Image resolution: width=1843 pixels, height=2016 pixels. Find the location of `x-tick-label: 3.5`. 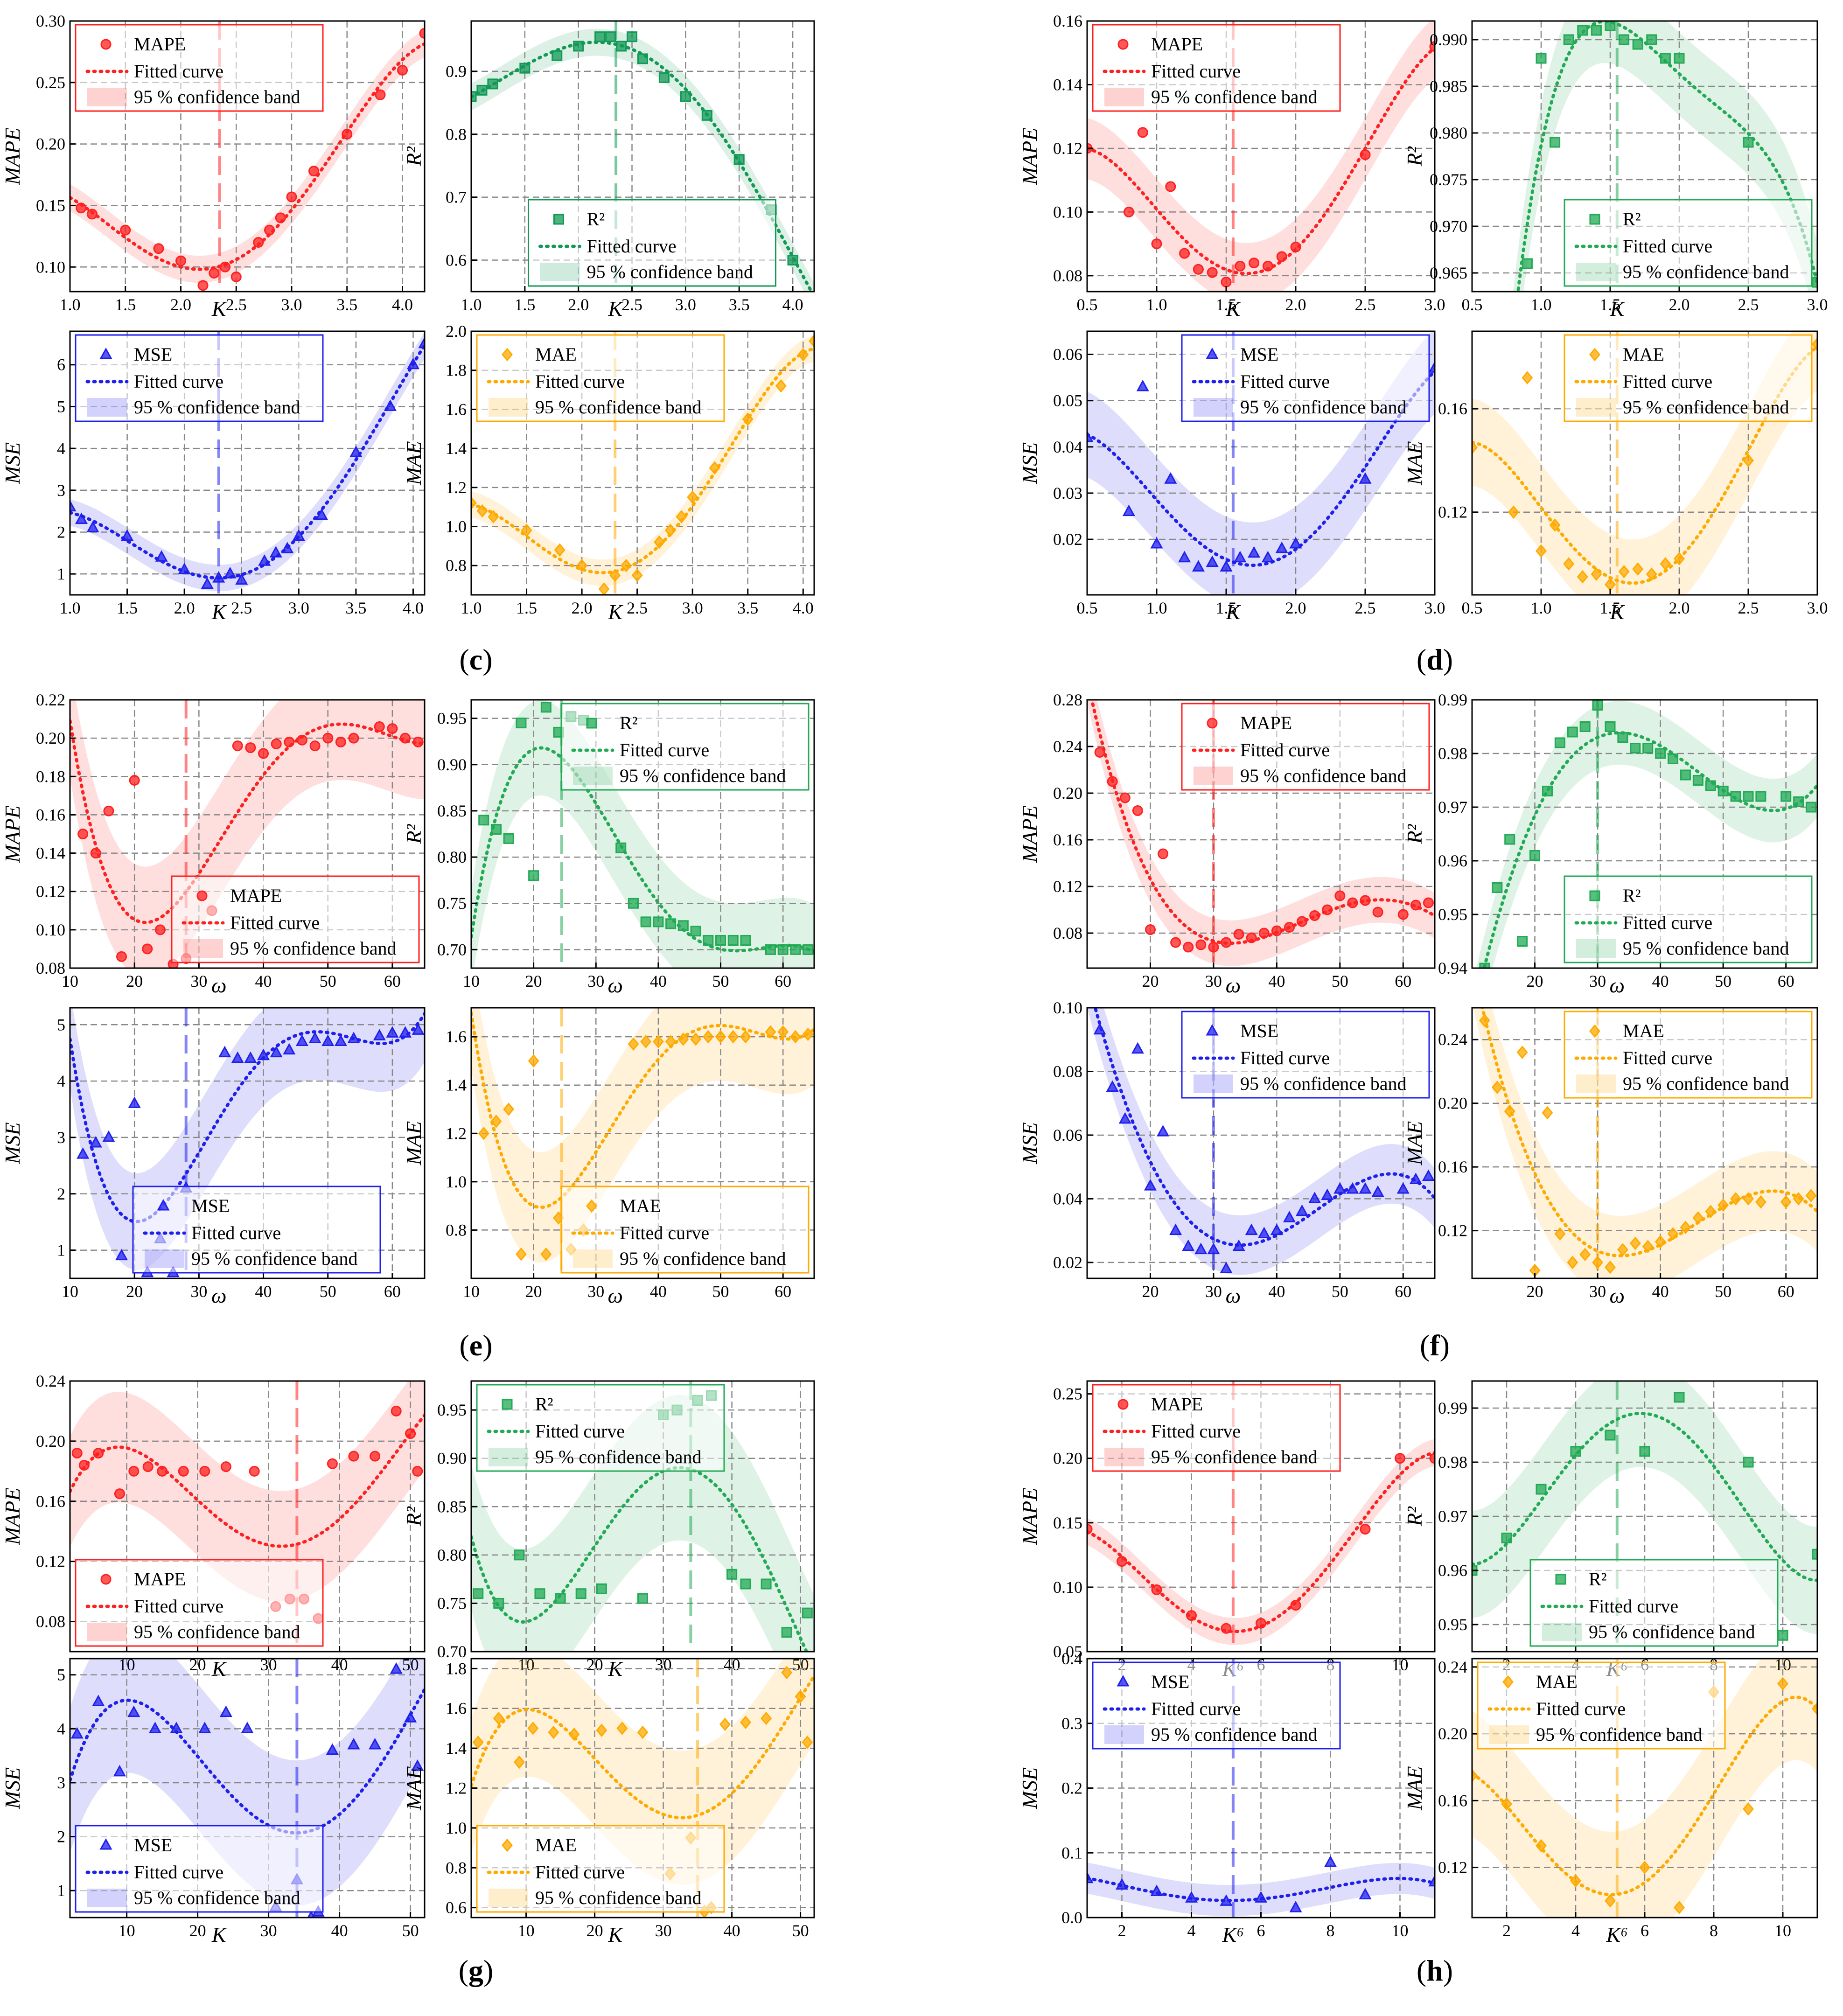

x-tick-label: 3.5 is located at coordinates (355, 608).